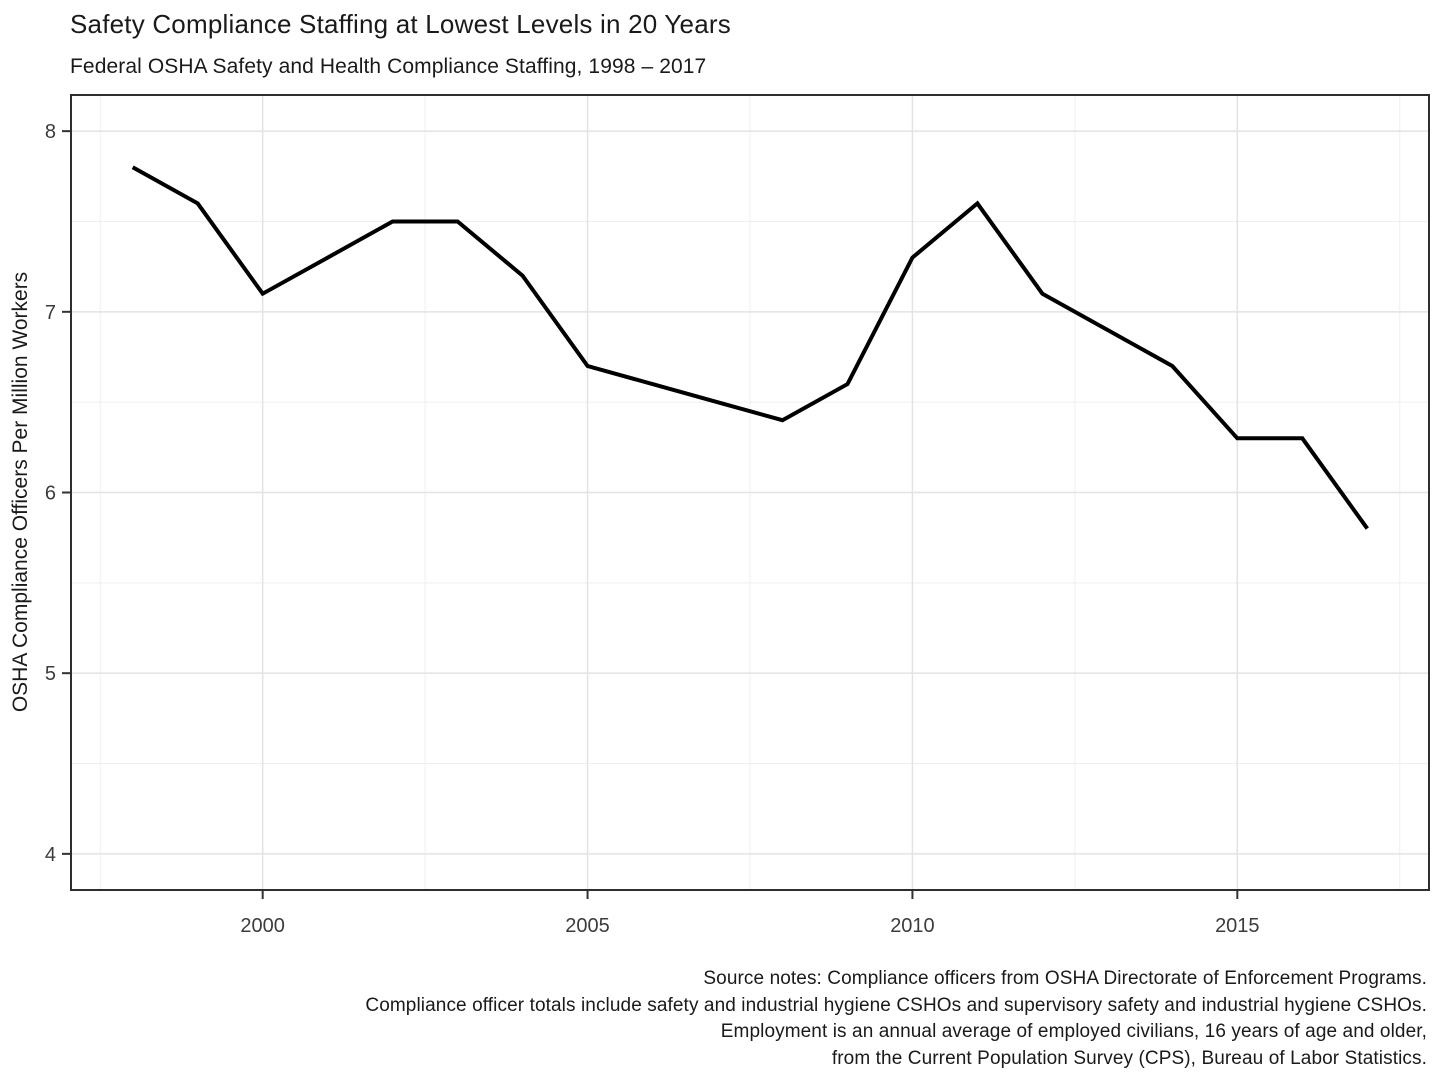 Image resolution: width=1440 pixels, height=1080 pixels. I want to click on x-tick-label: 2005, so click(587, 926).